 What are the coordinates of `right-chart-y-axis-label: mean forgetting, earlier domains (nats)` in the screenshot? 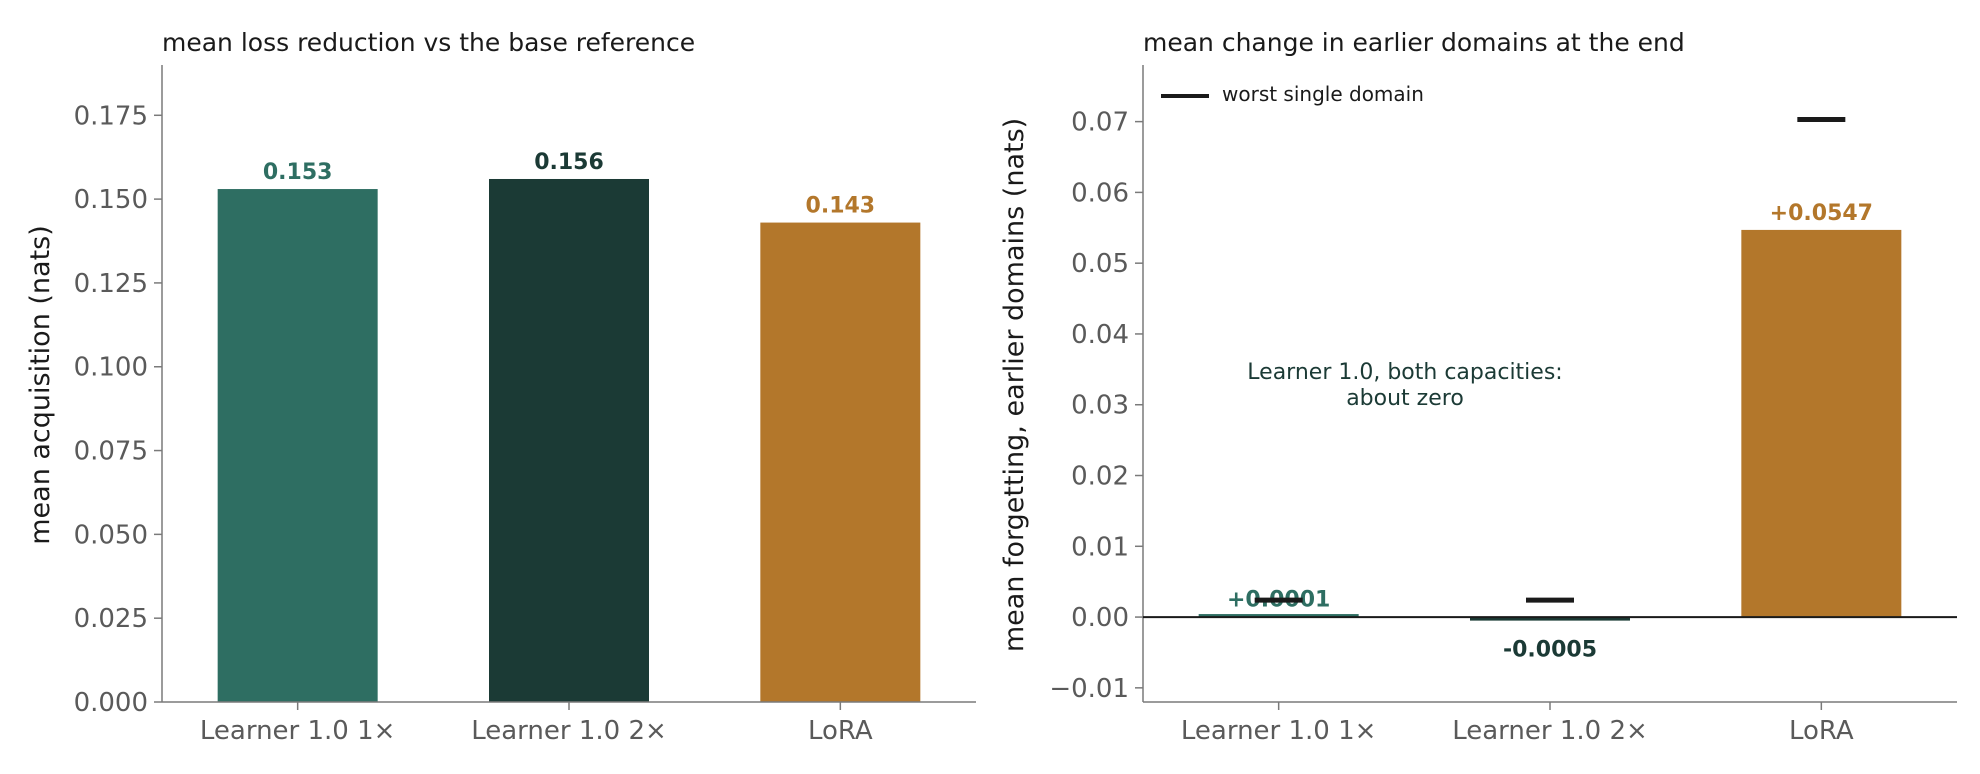 It's located at (1014, 385).